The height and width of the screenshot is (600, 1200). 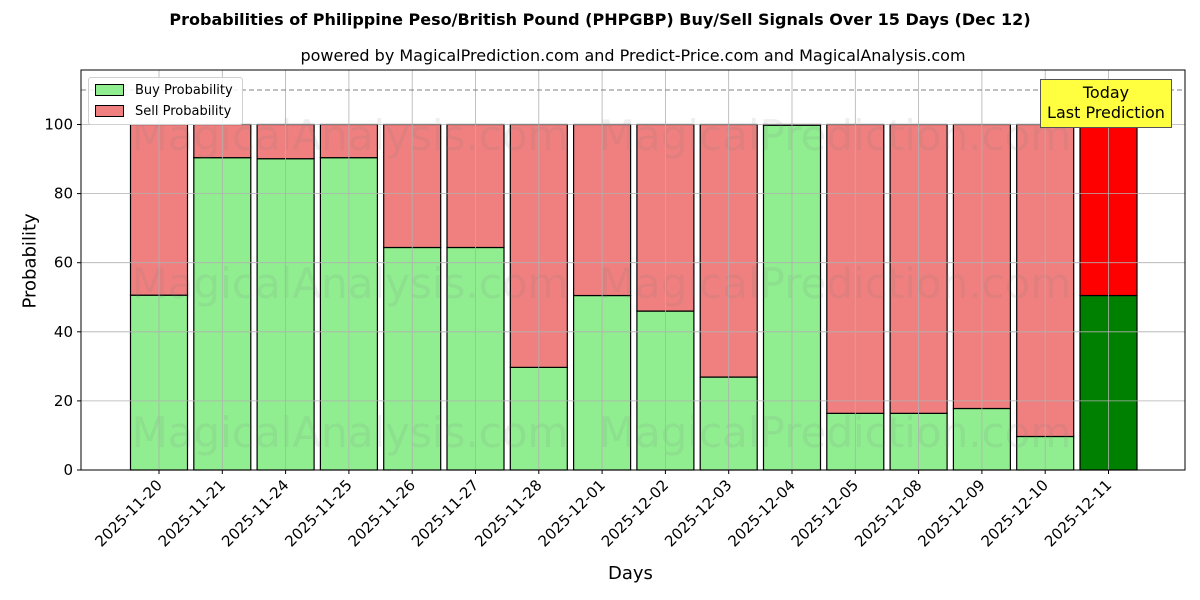 I want to click on x-tick-label: 2025-12-04, so click(x=761, y=513).